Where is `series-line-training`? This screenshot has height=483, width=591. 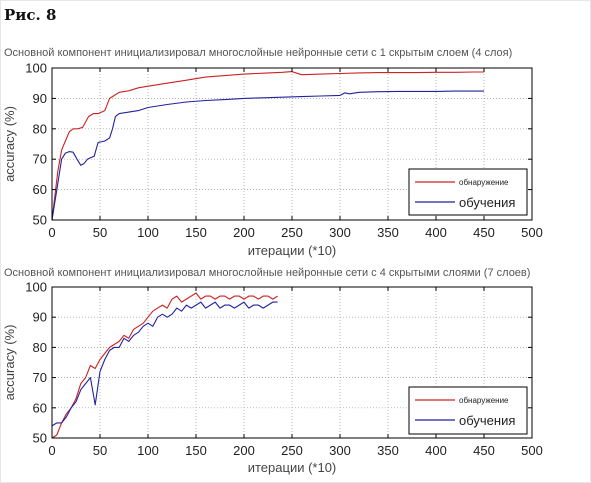
series-line-training is located at coordinates (164, 364).